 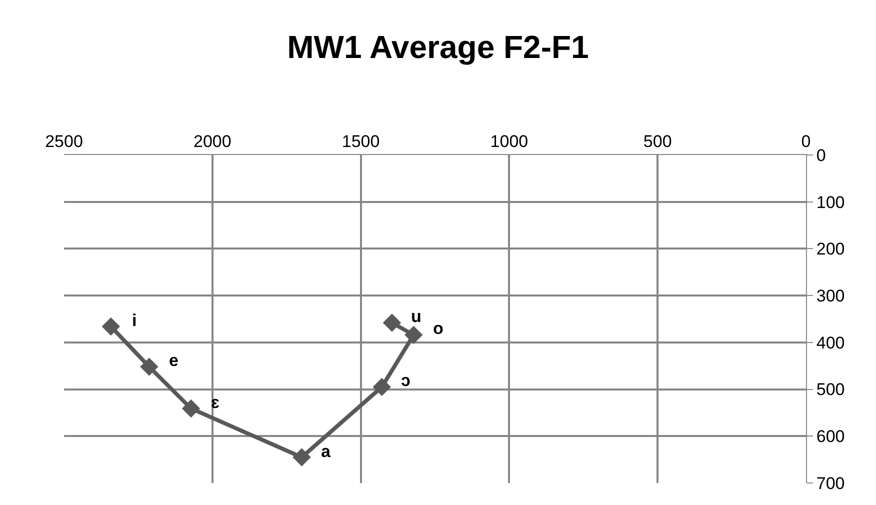 What do you see at coordinates (416, 316) in the screenshot?
I see `annotation: u` at bounding box center [416, 316].